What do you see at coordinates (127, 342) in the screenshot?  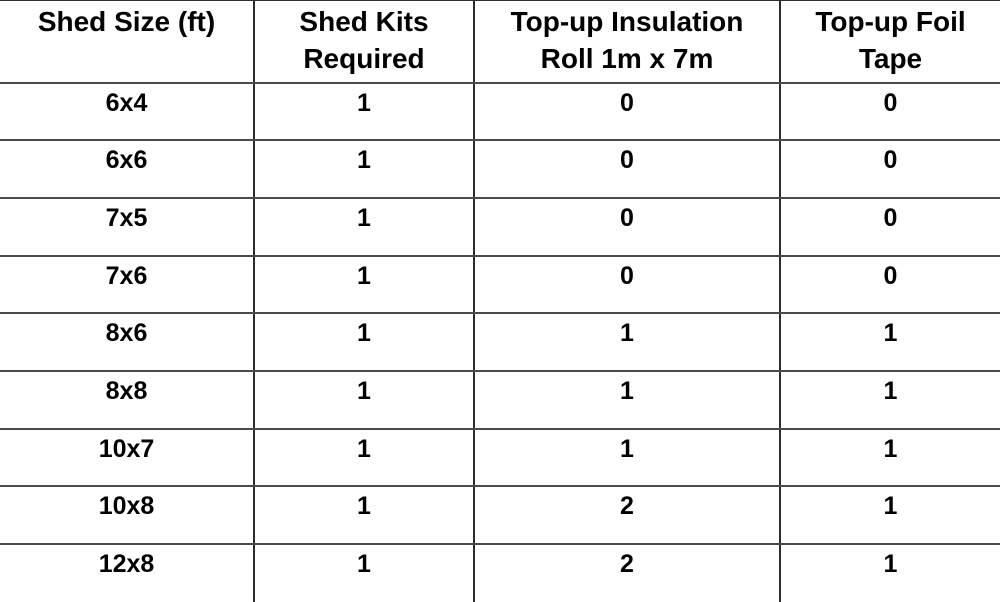 I see `cell-shed-size: 8x6` at bounding box center [127, 342].